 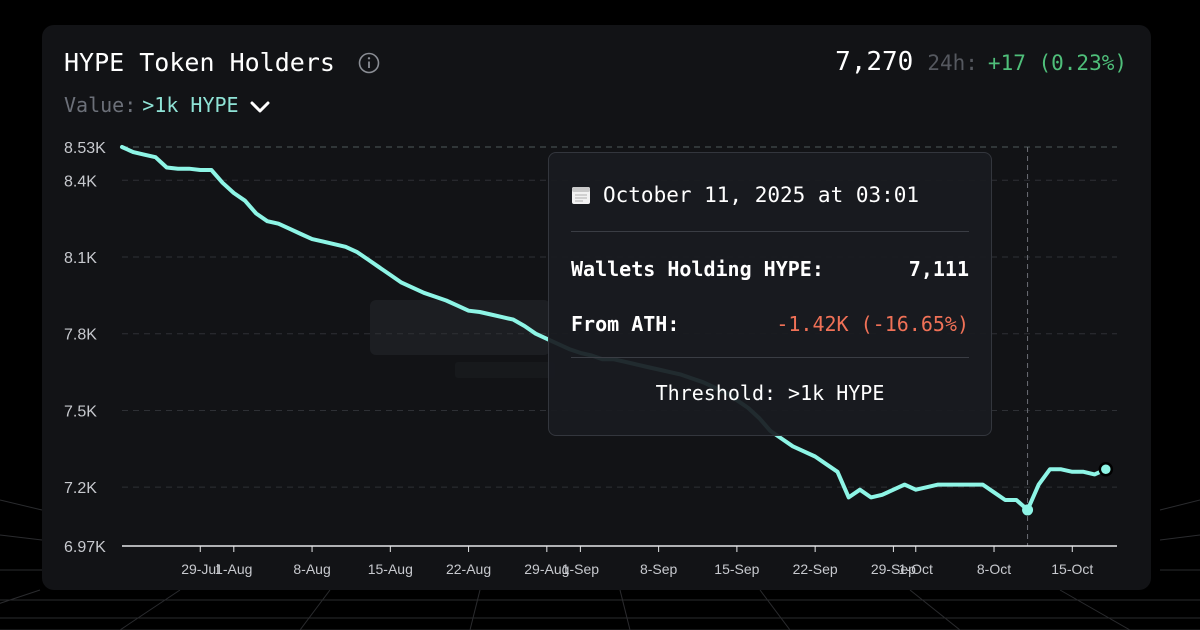 I want to click on chart-title: HYPE Token Holders, so click(x=199, y=62).